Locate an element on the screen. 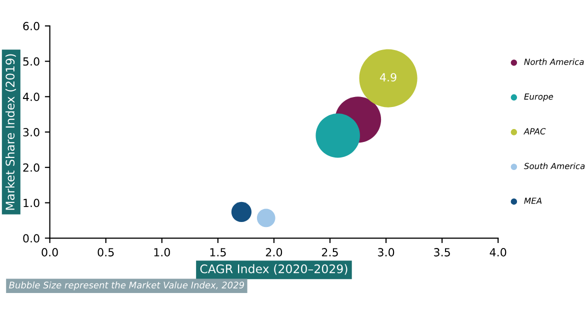  x-tick-label: 3.0 is located at coordinates (386, 252).